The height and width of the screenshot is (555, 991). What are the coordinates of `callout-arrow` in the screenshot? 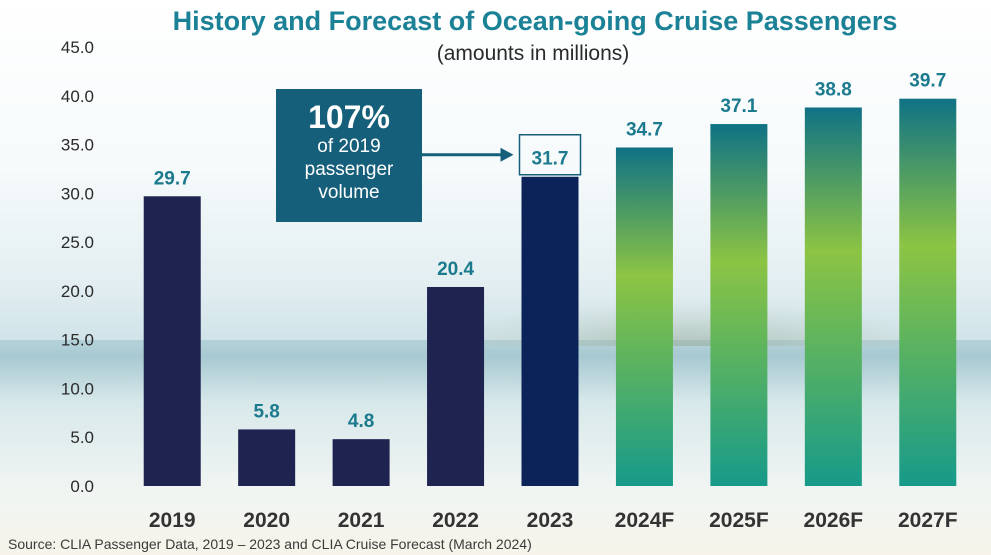 It's located at (468, 154).